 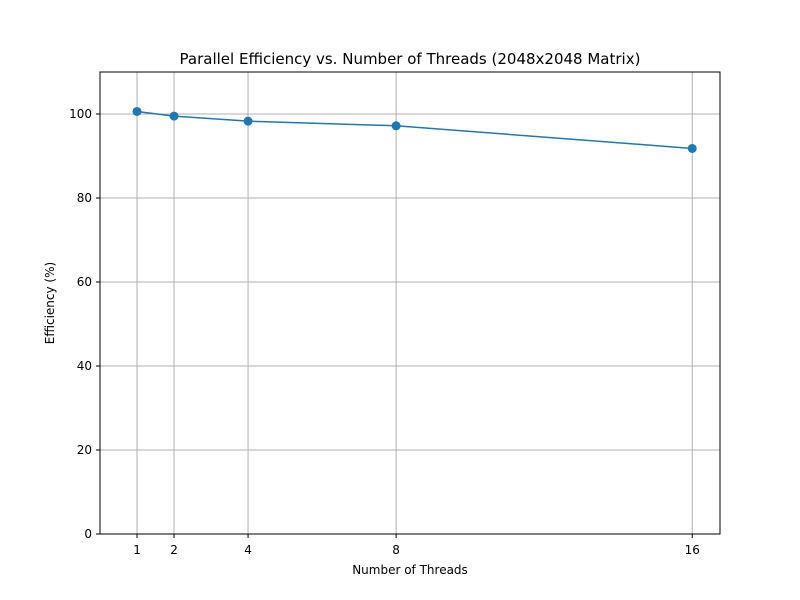 What do you see at coordinates (414, 129) in the screenshot?
I see `data-series` at bounding box center [414, 129].